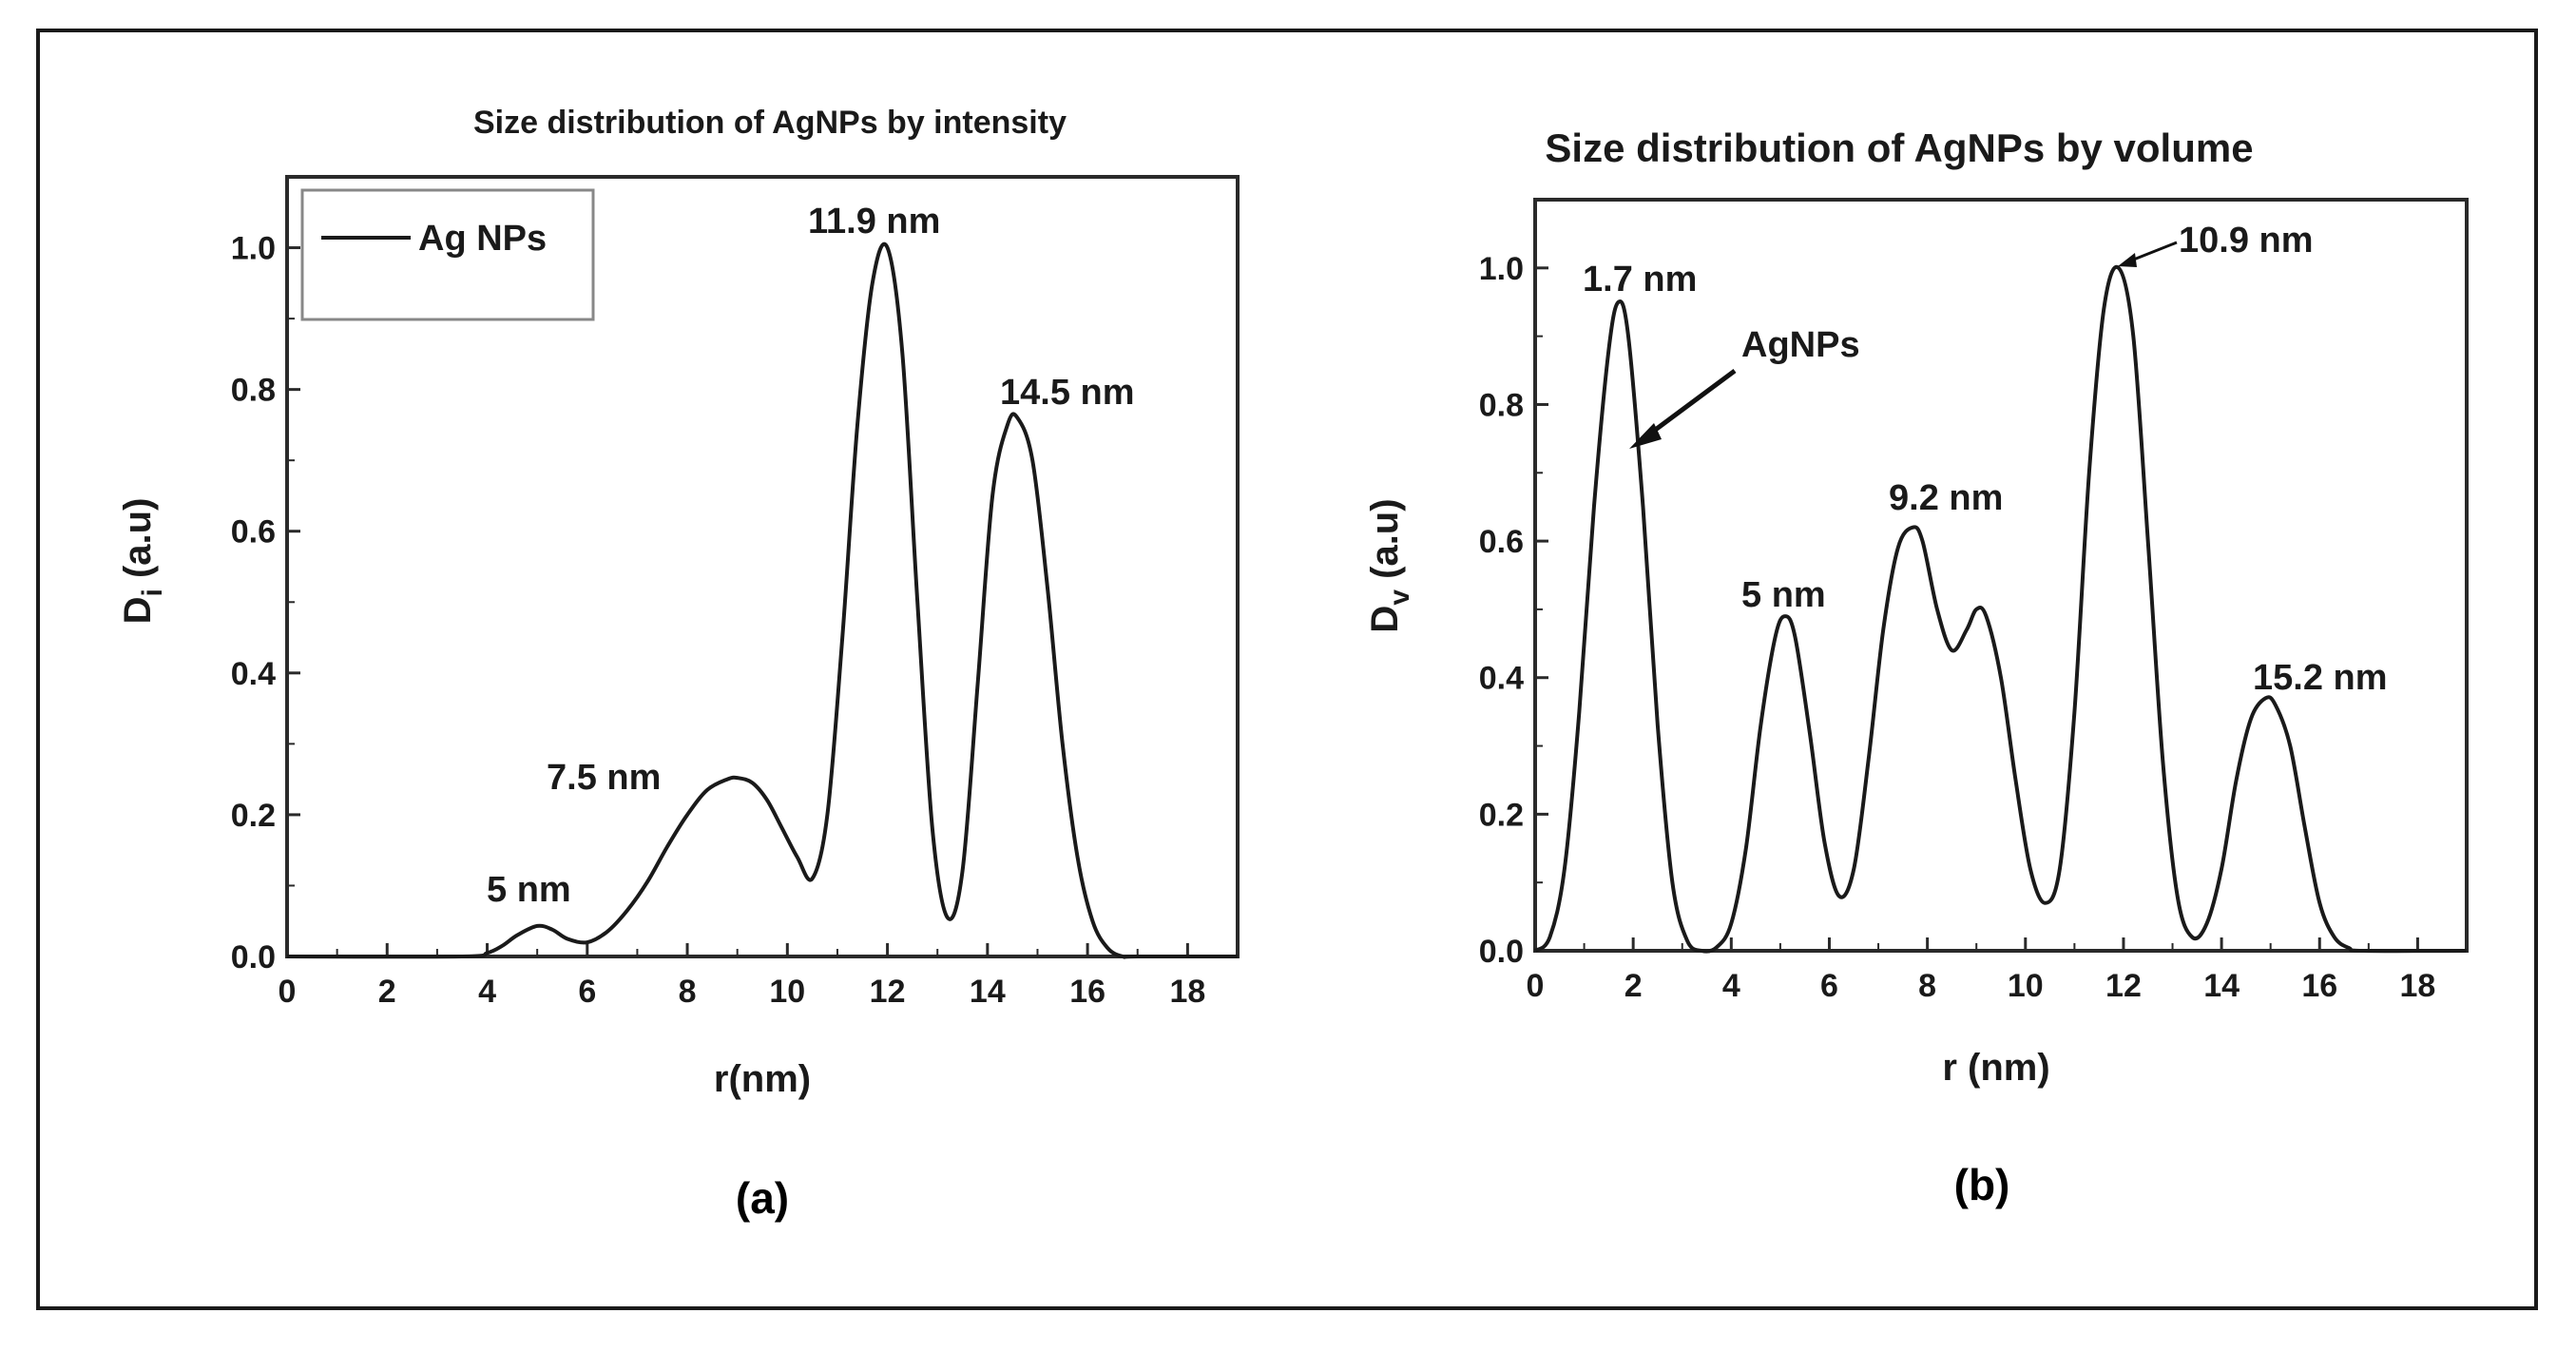 This screenshot has width=2576, height=1352. Describe the element at coordinates (2418, 986) in the screenshot. I see `chart-b-xtick-label: 18` at that location.